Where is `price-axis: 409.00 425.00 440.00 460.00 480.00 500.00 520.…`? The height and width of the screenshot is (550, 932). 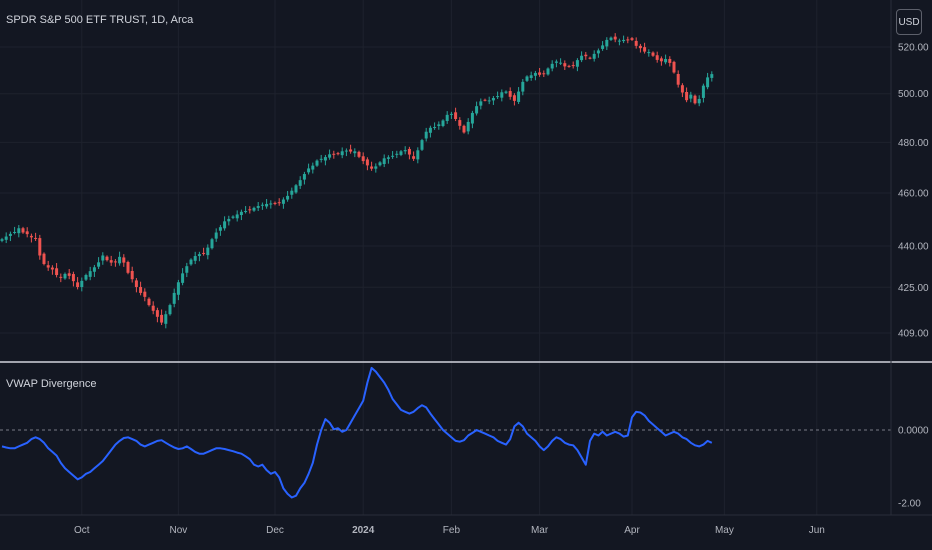 price-axis: 409.00 425.00 440.00 460.00 480.00 500.00 520.… is located at coordinates (913, 191).